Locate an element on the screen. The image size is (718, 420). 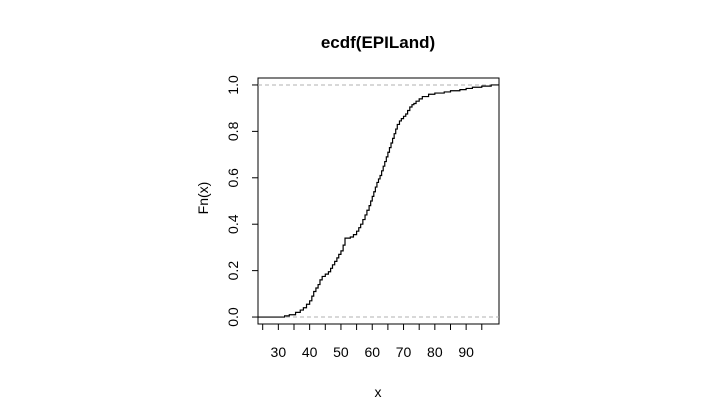
y-axis-label: Fn(x) is located at coordinates (203, 198).